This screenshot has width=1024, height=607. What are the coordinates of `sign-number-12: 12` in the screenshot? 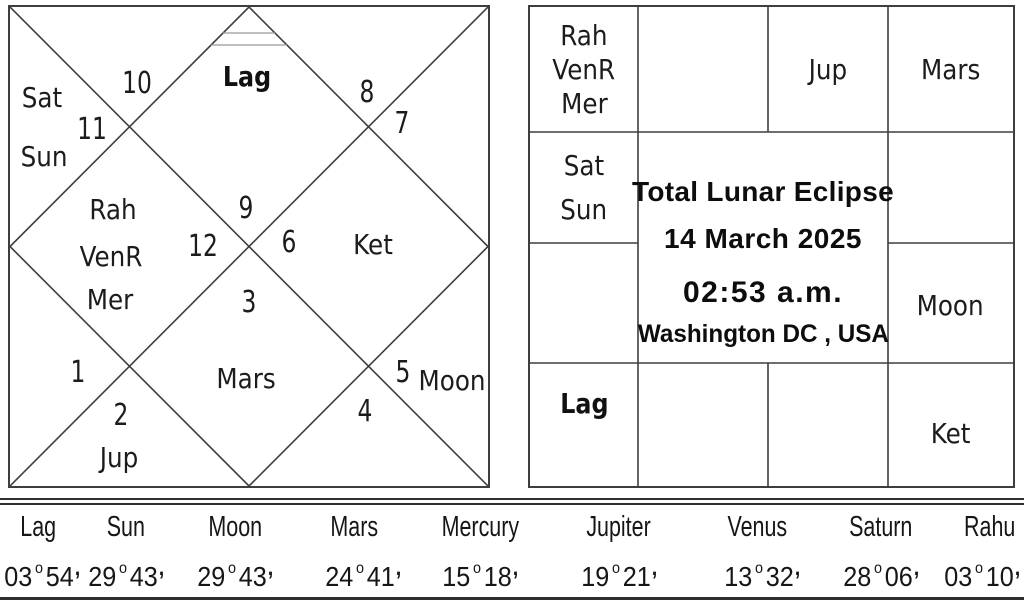 It's located at (203, 246).